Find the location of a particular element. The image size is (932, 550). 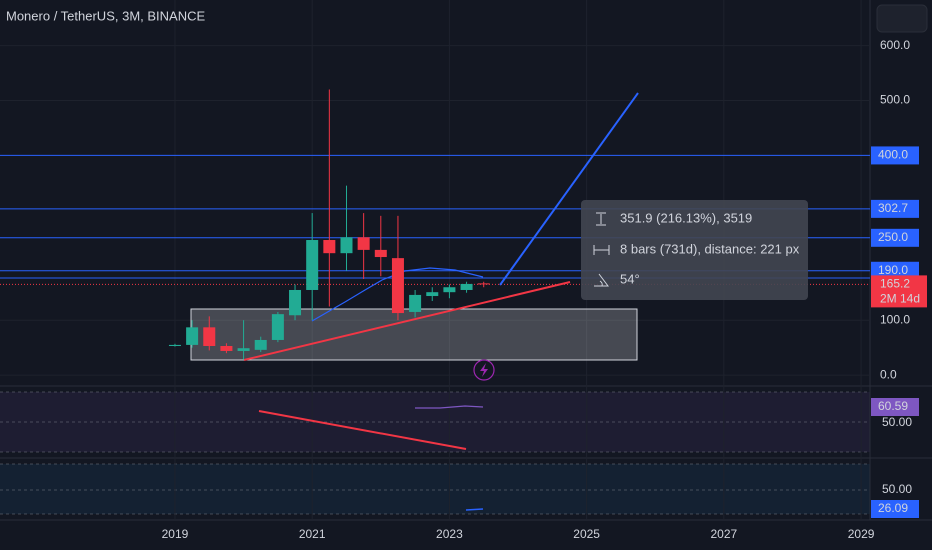

countdown: 2M 14d is located at coordinates (900, 299).